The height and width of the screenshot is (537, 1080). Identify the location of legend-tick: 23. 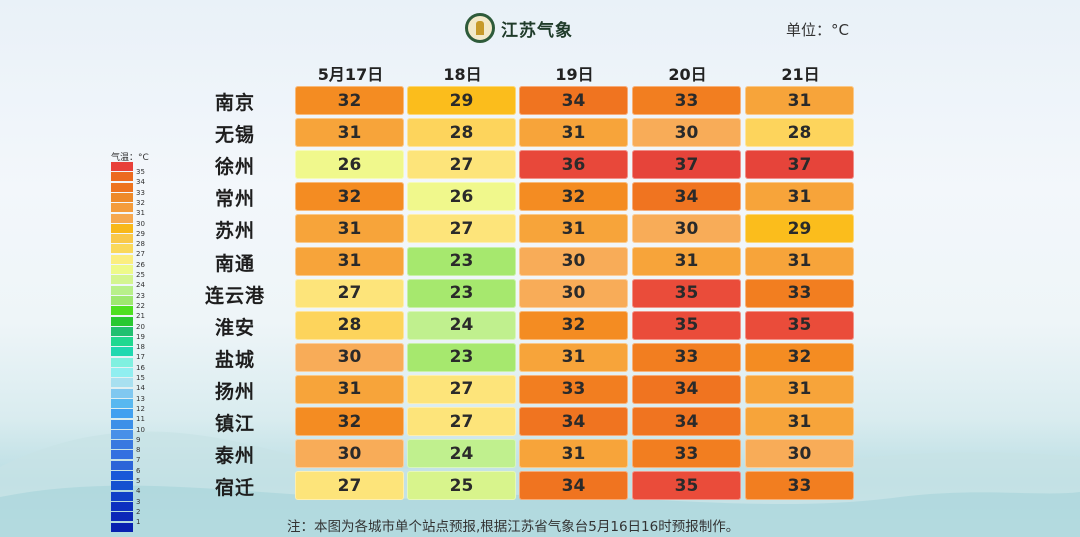
(140, 295).